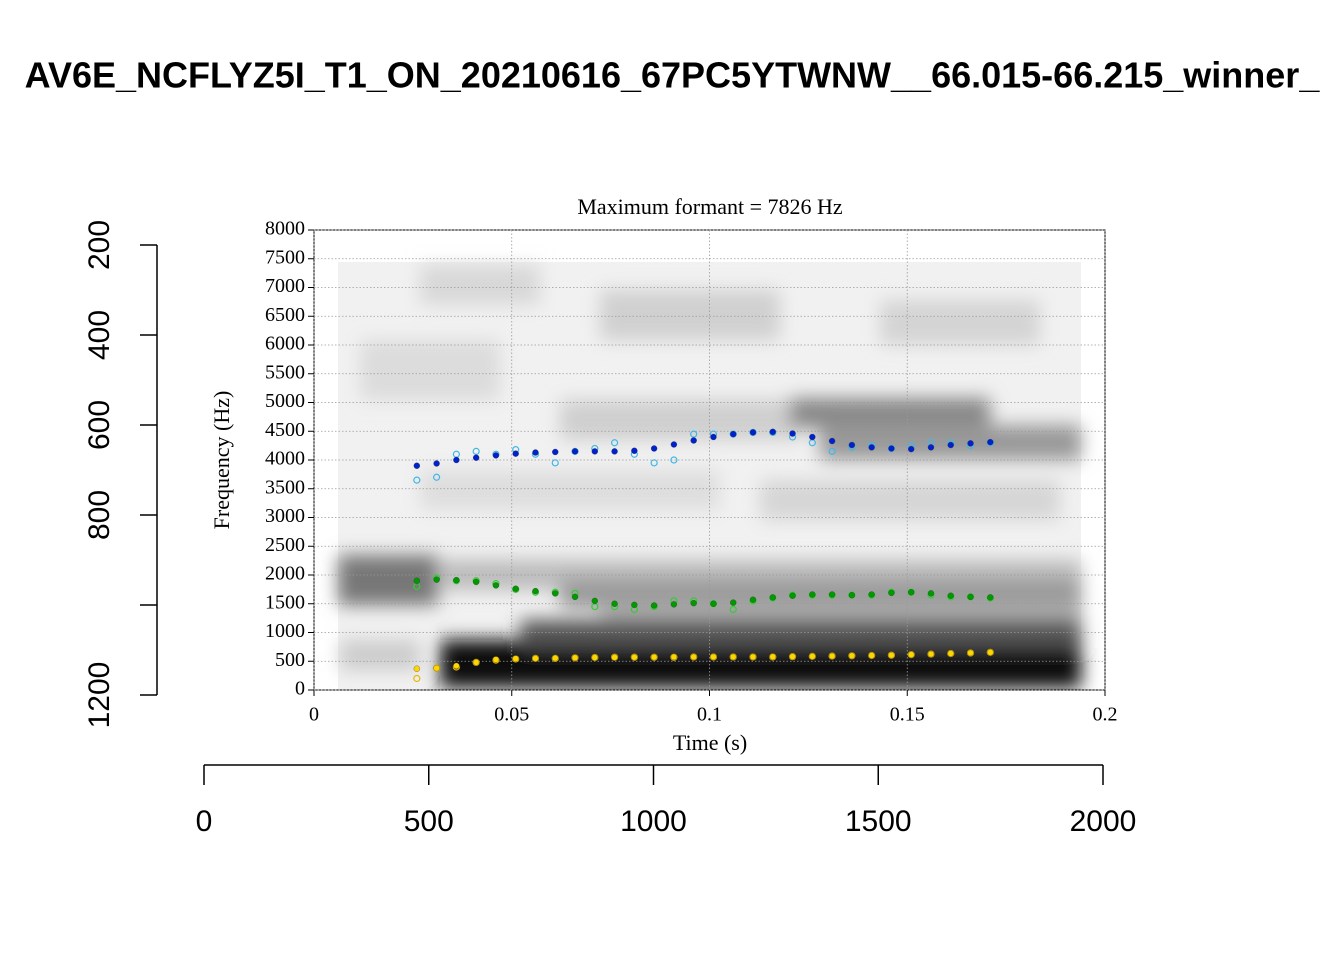  What do you see at coordinates (285, 631) in the screenshot?
I see `y-tick-label: 1000` at bounding box center [285, 631].